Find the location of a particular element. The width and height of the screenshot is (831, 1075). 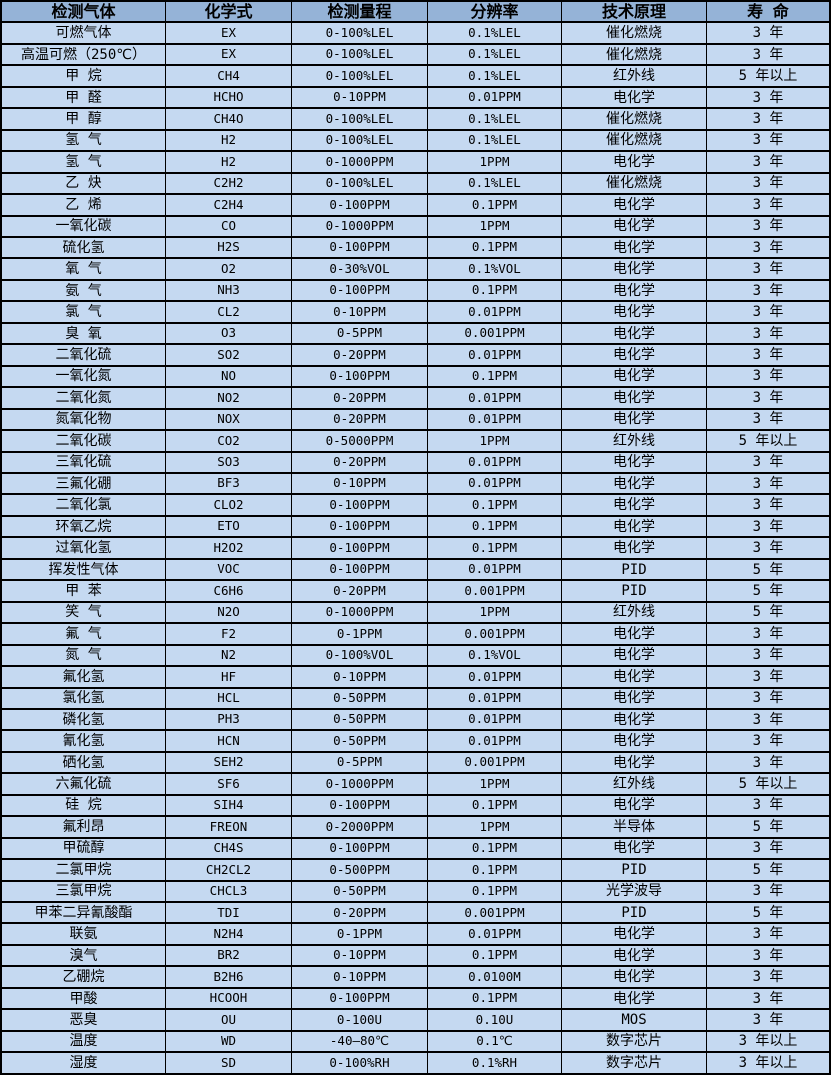

table-row: 氟利昂 FREON 0-2000PPM 1PPM 半导体 5 年 is located at coordinates (415, 828).